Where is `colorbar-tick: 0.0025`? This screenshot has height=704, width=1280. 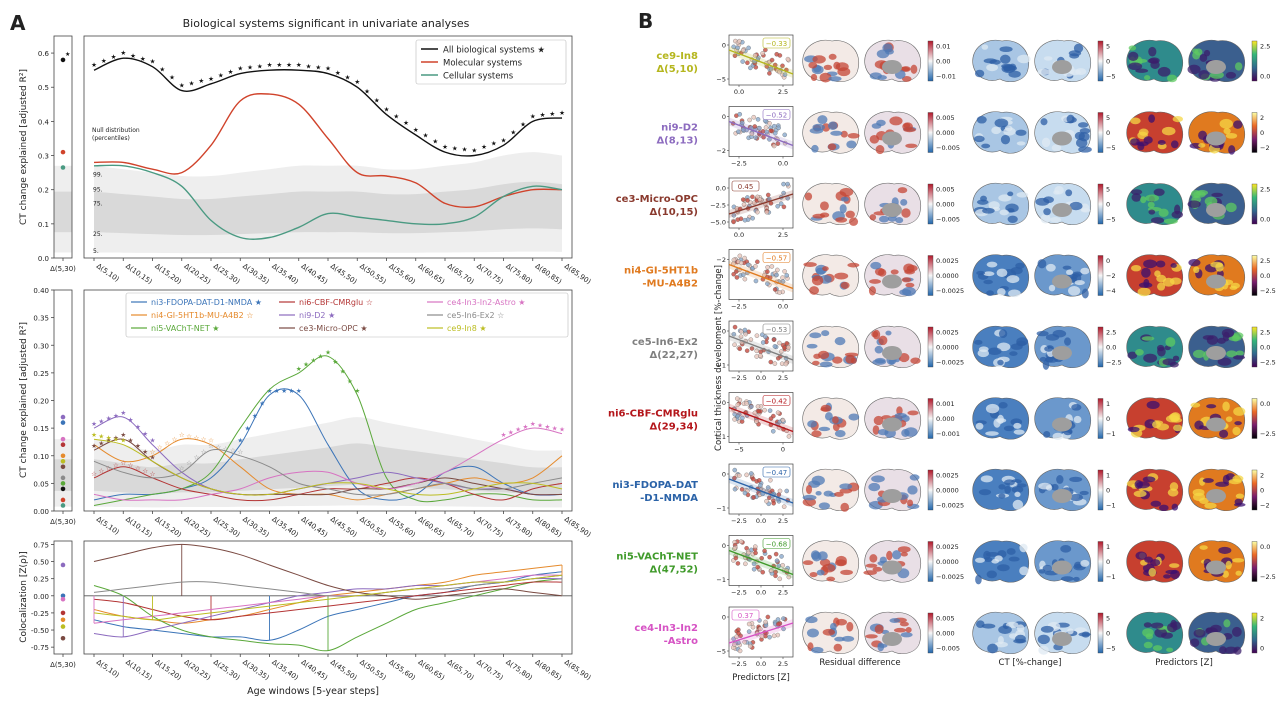
colorbar-tick: 0.0025 is located at coordinates (947, 333).